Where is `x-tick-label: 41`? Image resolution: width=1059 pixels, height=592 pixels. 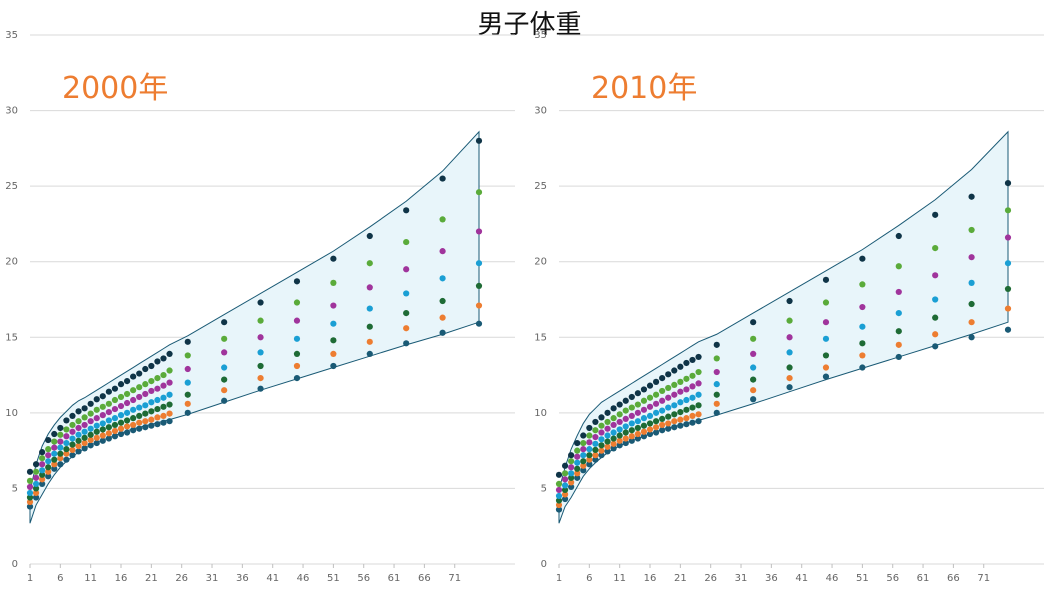
x-tick-label: 41 is located at coordinates (272, 578).